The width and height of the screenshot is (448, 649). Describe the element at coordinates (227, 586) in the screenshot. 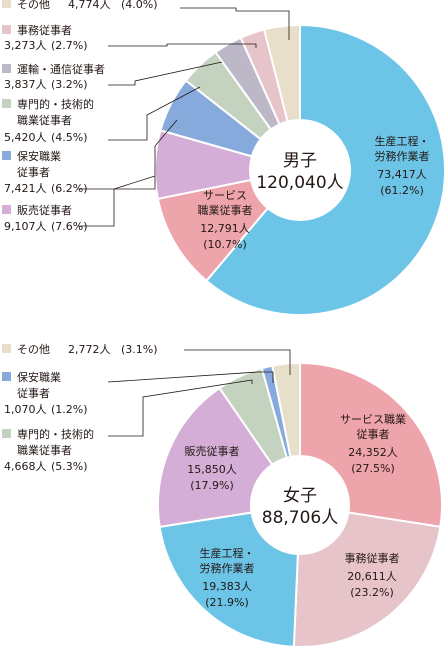

I see `slice-value-production: 19,383人` at that location.